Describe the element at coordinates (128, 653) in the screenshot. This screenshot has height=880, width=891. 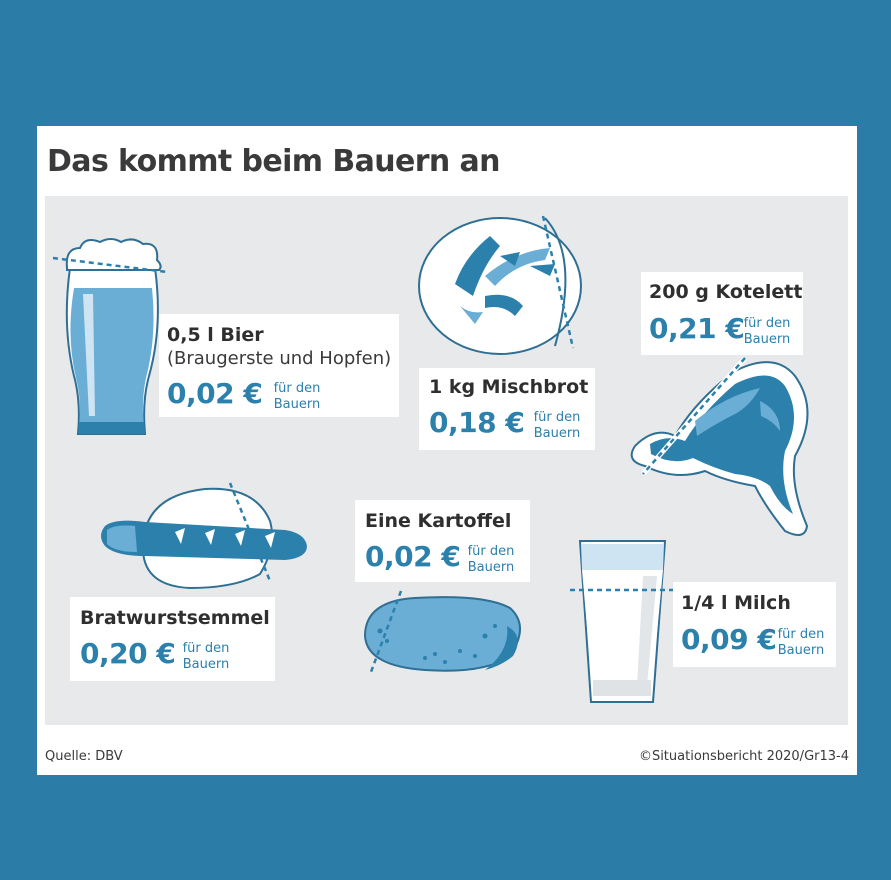
I see `item-price: 0,20 €` at that location.